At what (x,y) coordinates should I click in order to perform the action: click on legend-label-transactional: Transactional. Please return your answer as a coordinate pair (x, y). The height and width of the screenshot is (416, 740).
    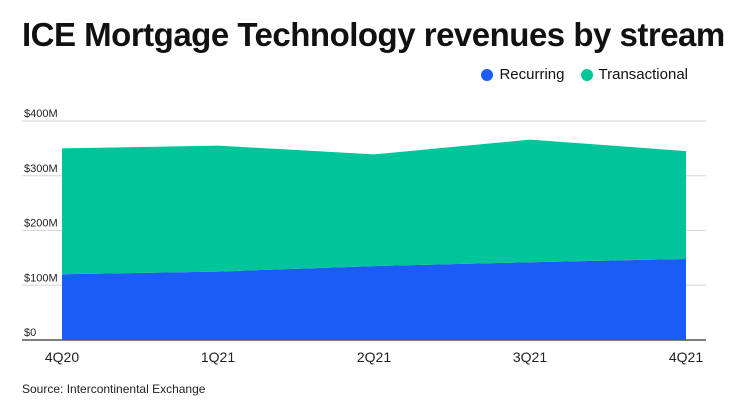
    Looking at the image, I should click on (643, 74).